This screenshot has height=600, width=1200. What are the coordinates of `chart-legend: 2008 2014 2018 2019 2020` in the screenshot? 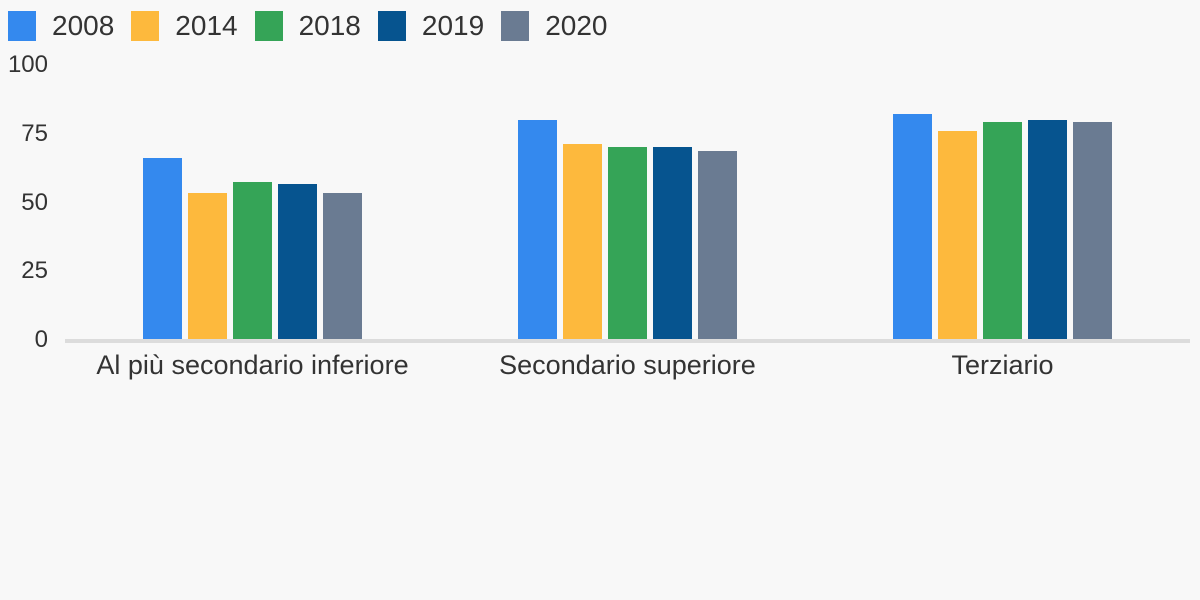 It's located at (316, 26).